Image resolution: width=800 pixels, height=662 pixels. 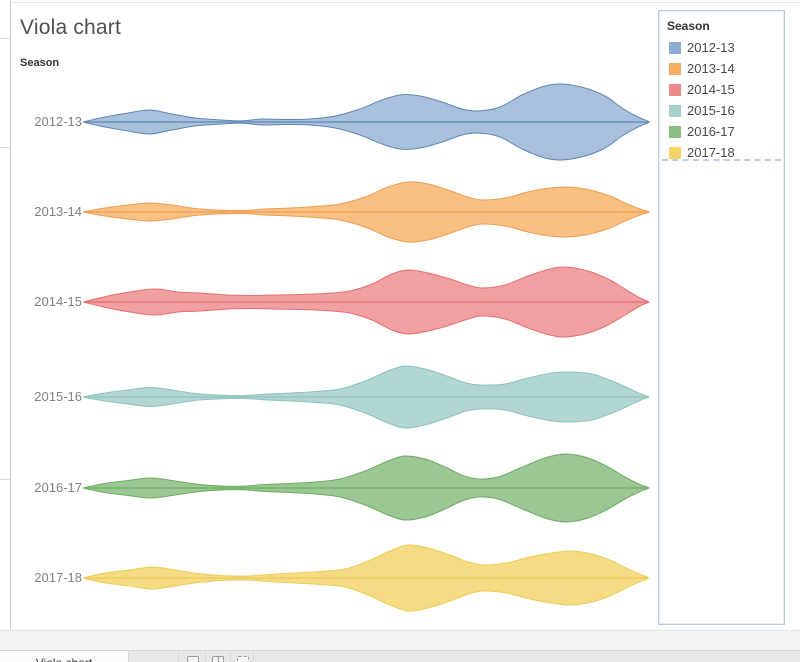 I want to click on legend-item-label: 2012-13, so click(x=711, y=47).